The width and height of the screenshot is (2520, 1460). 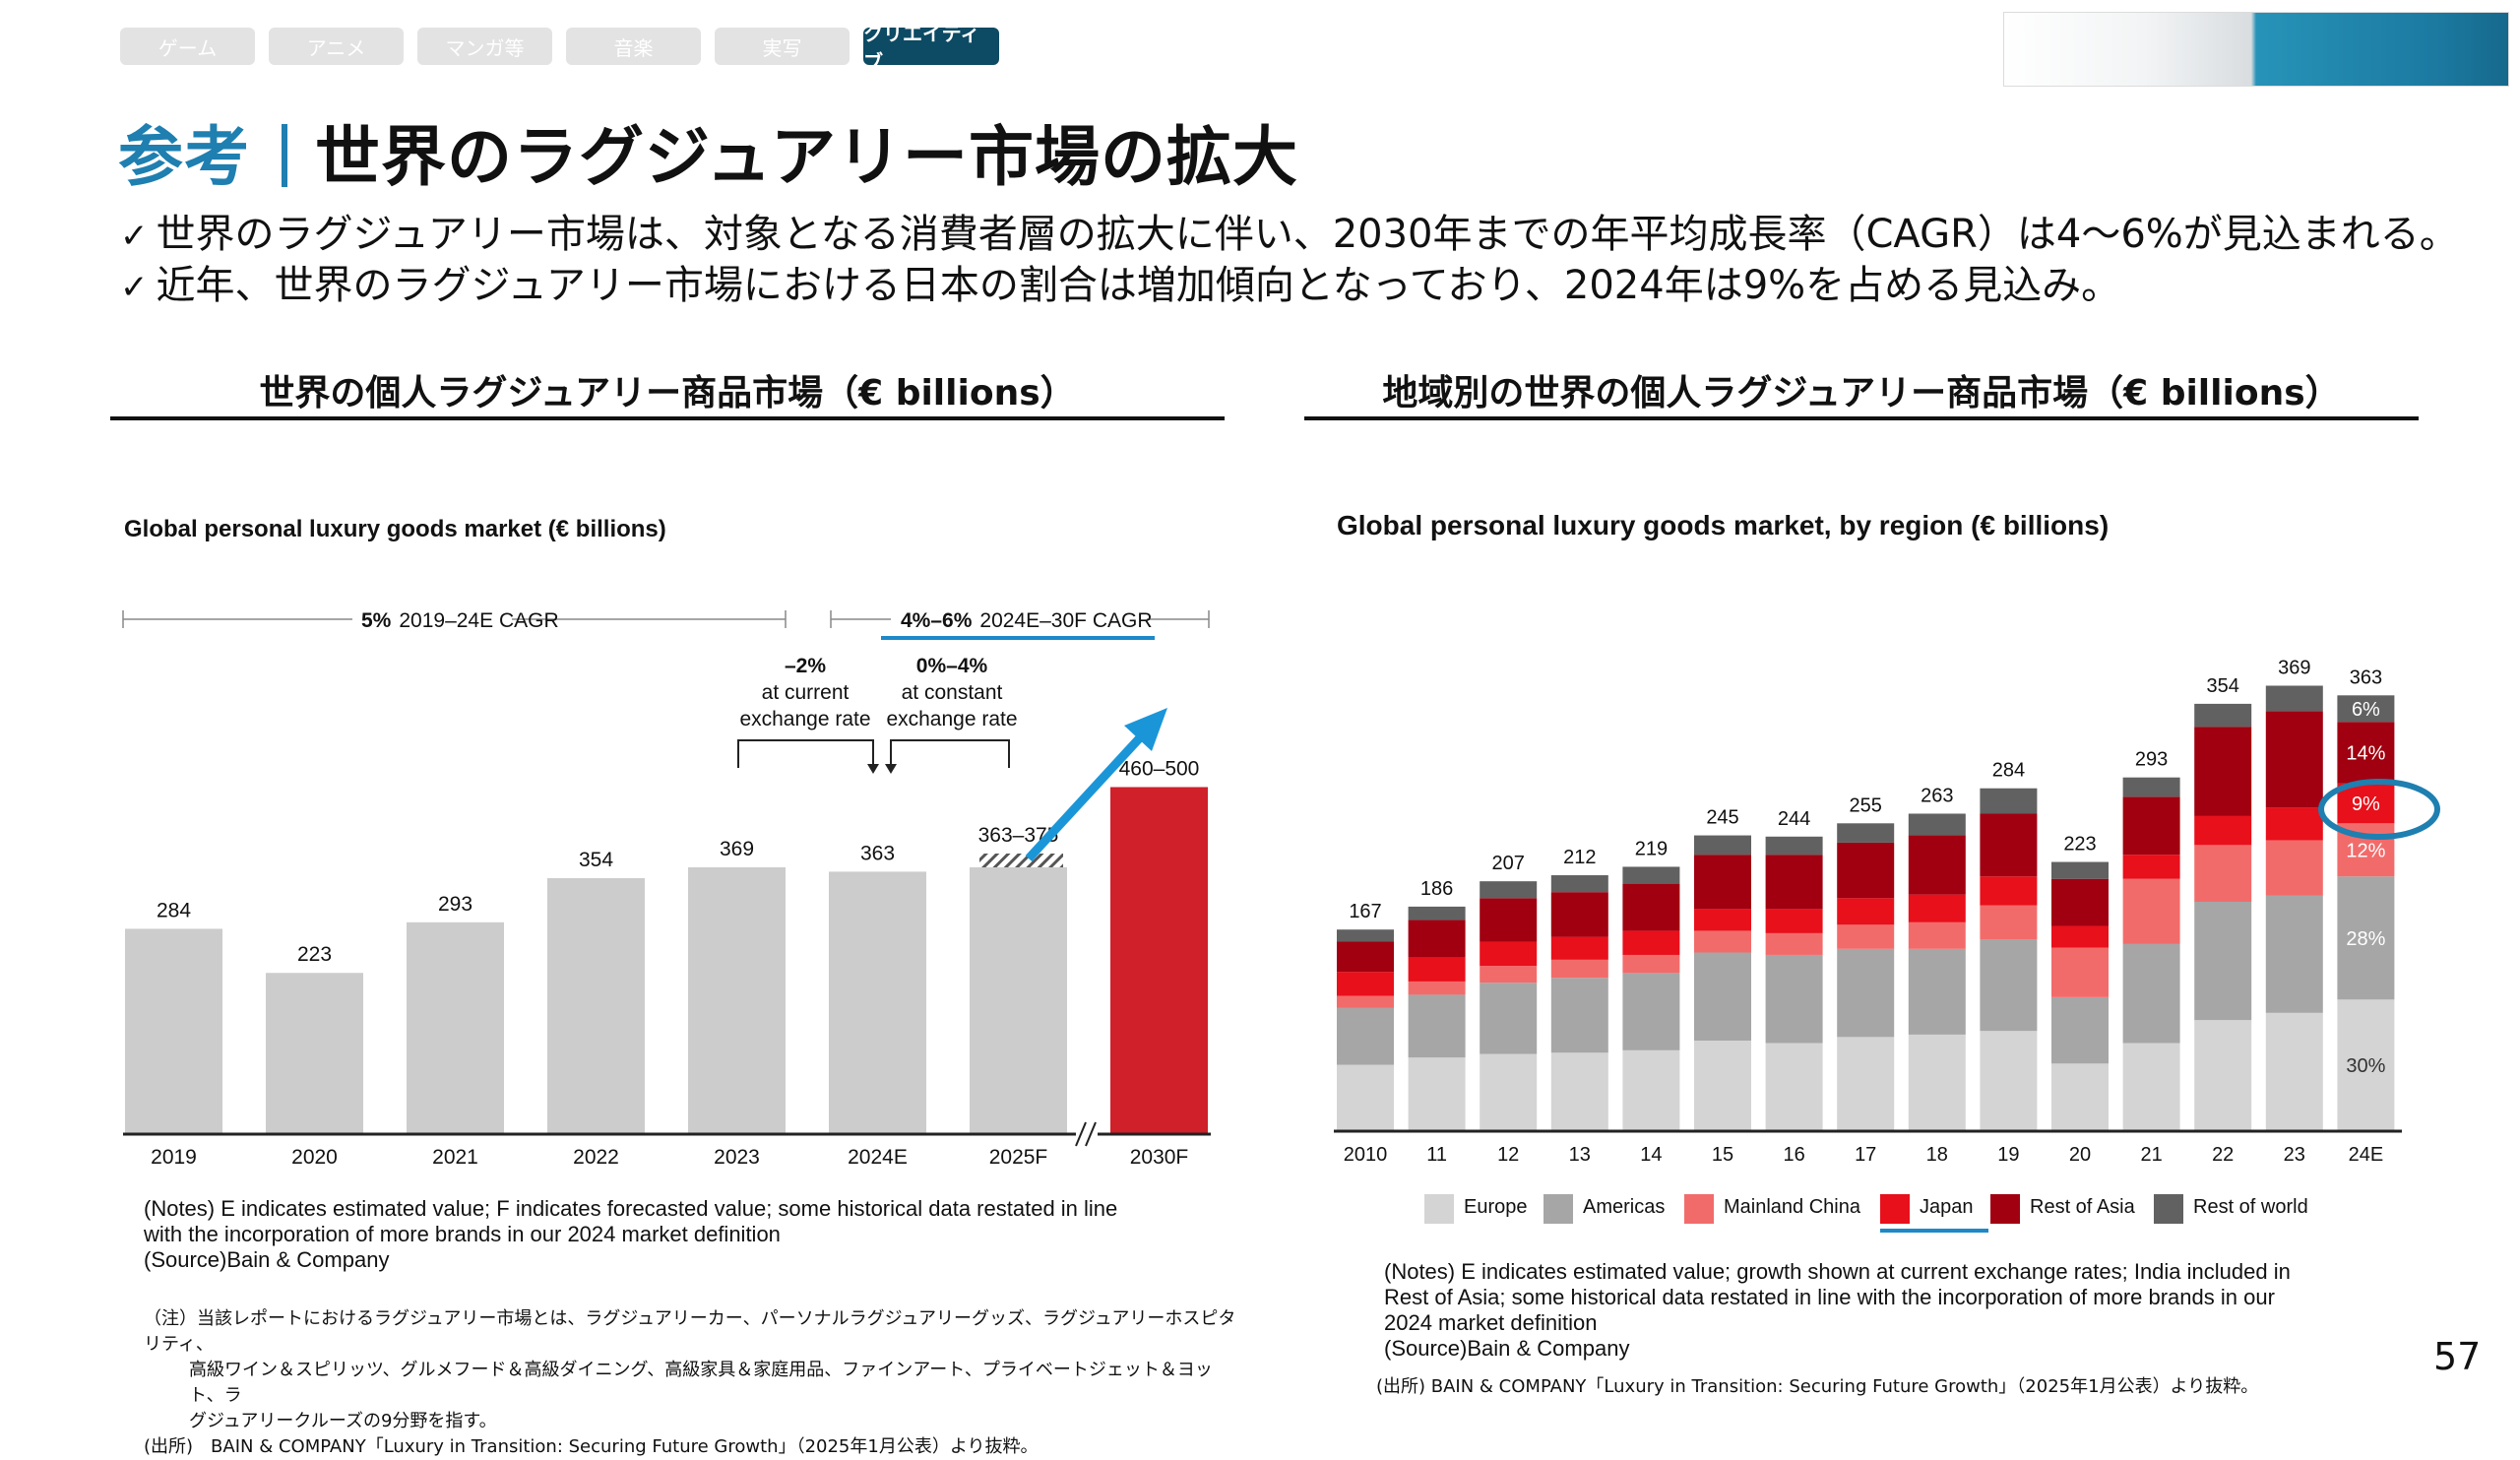 I want to click on segment-japan-2010, so click(x=1365, y=984).